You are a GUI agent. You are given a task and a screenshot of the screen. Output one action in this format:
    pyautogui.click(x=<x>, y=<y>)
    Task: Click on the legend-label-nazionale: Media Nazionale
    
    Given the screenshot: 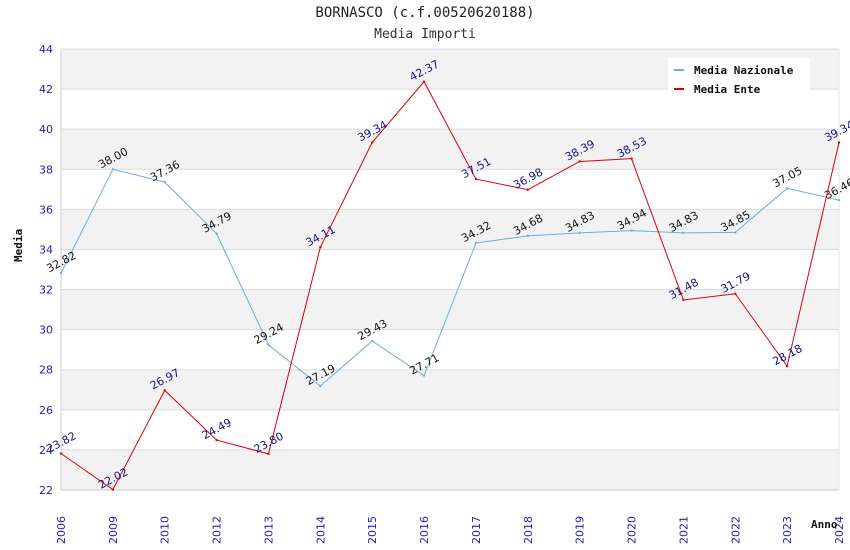 What is the action you would take?
    pyautogui.click(x=744, y=70)
    